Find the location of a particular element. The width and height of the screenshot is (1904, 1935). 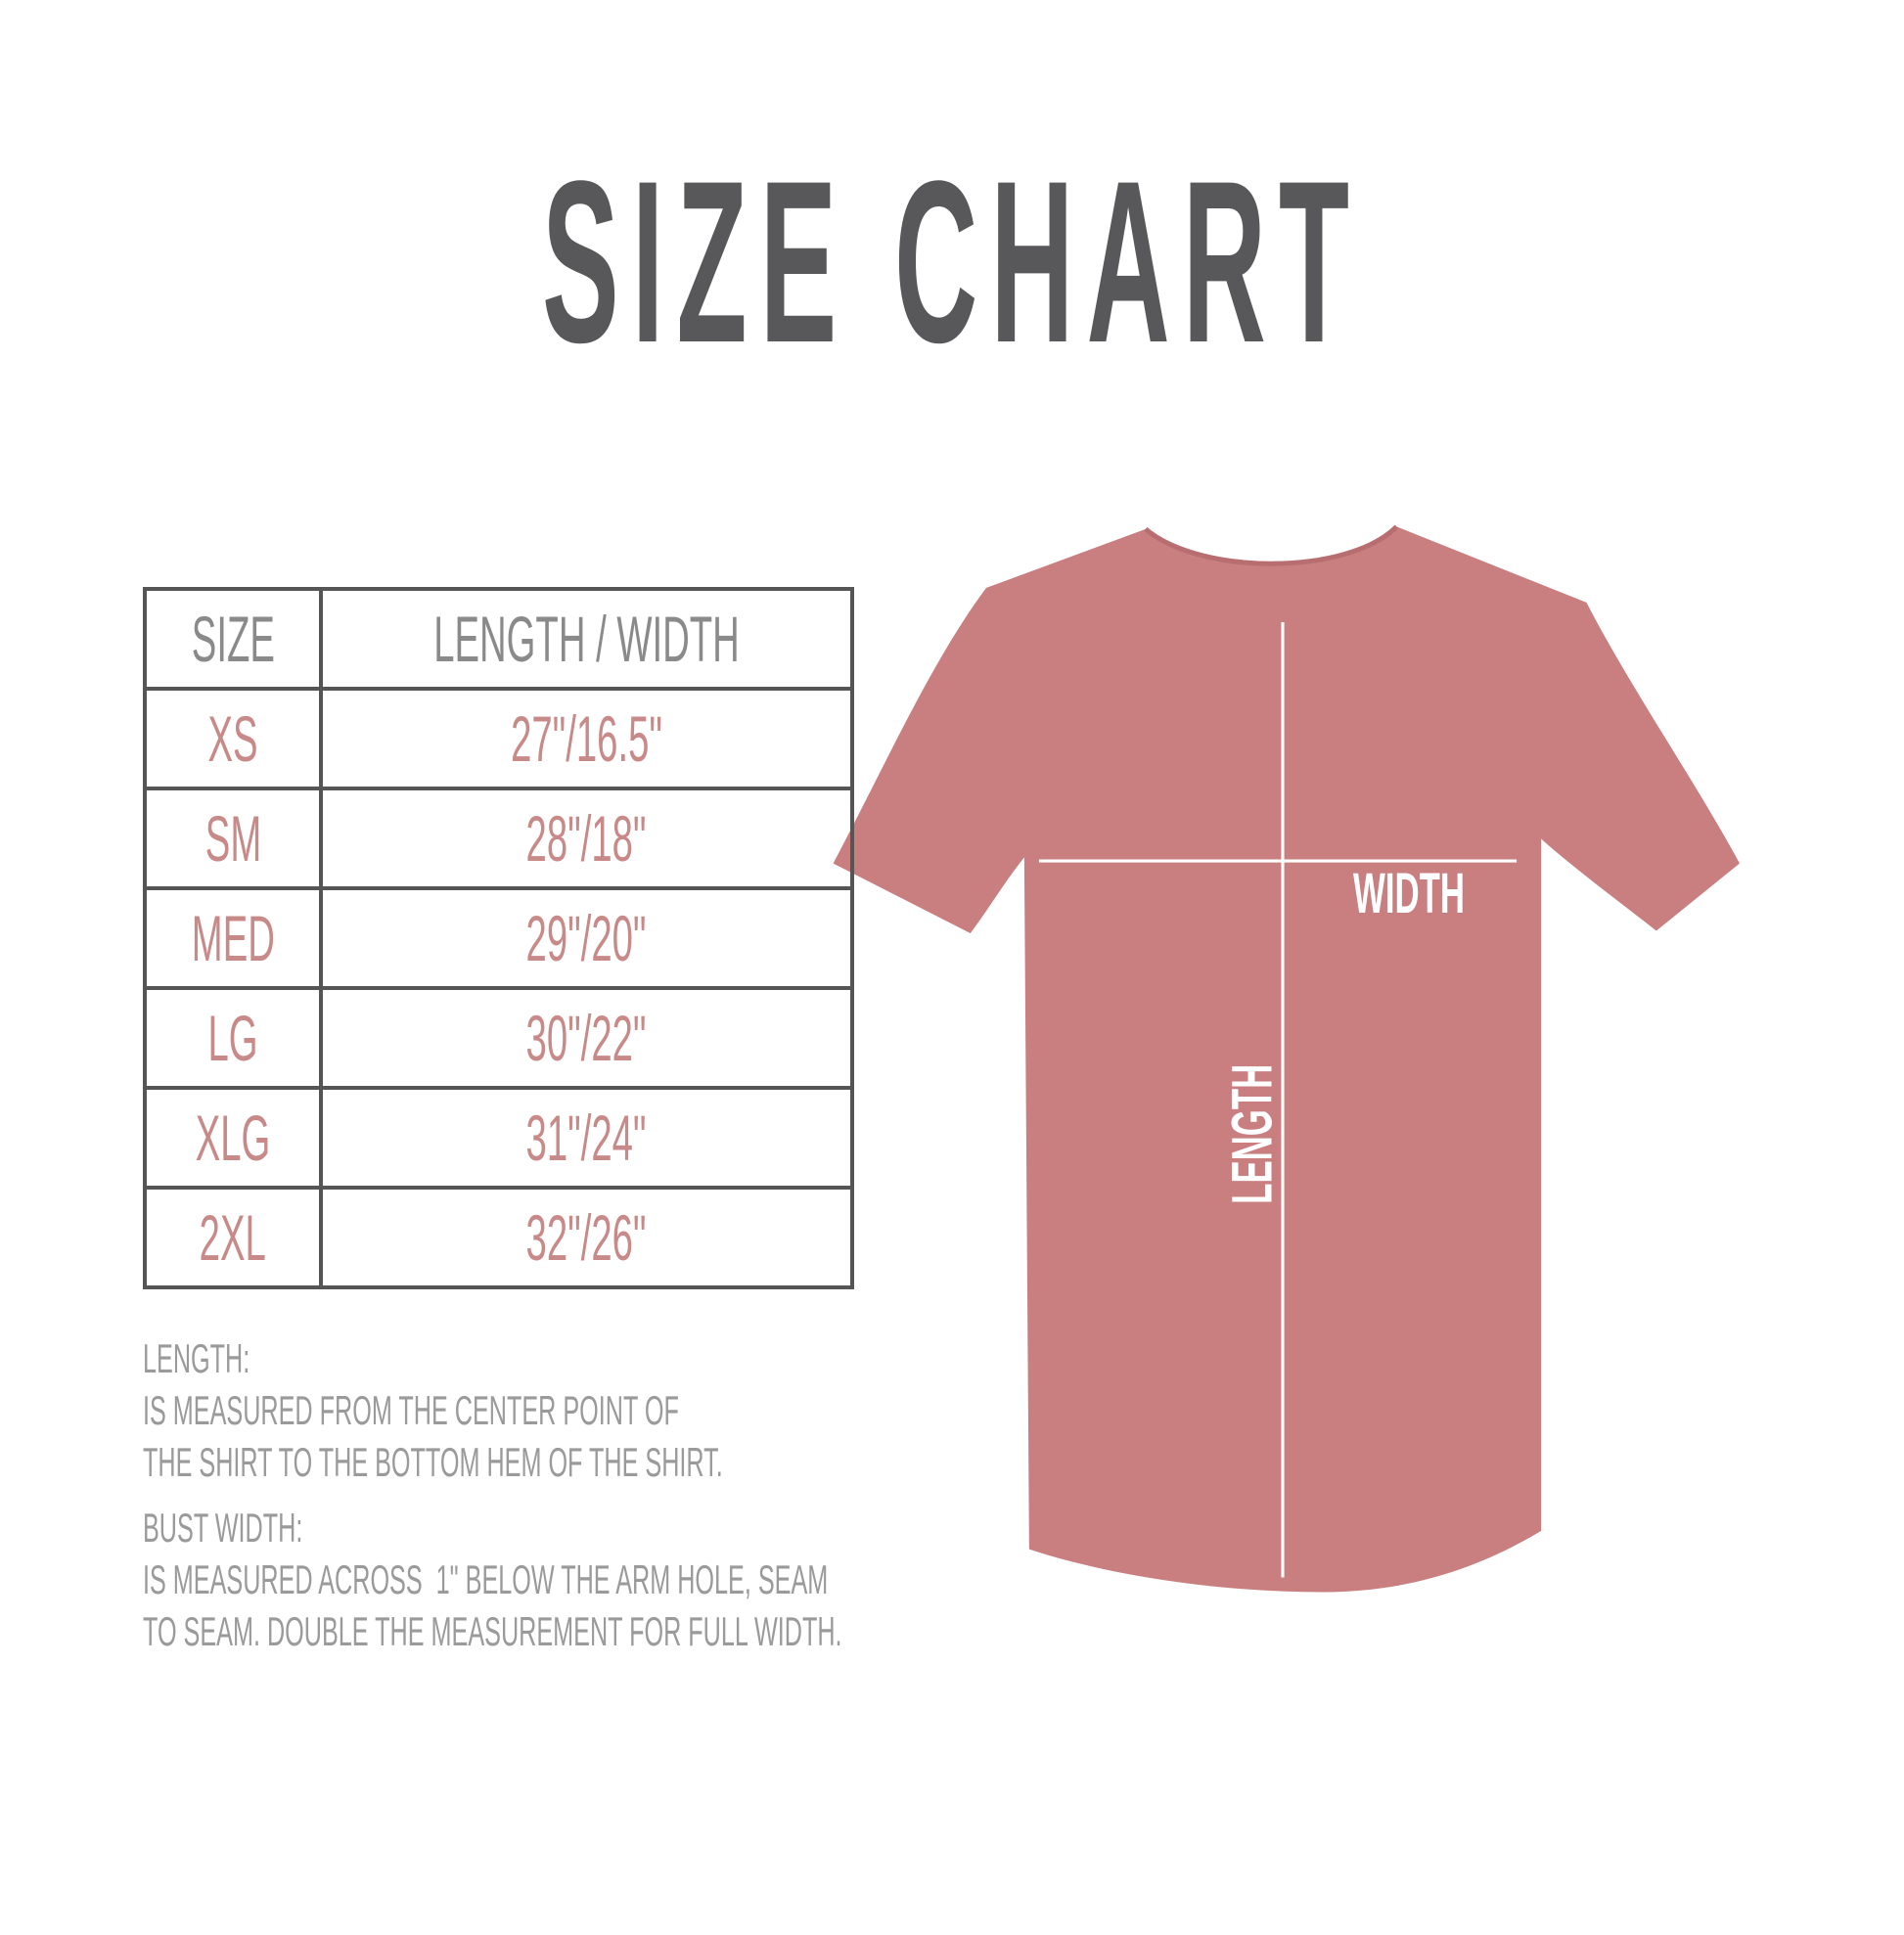

size-cell: 2XL is located at coordinates (233, 1237).